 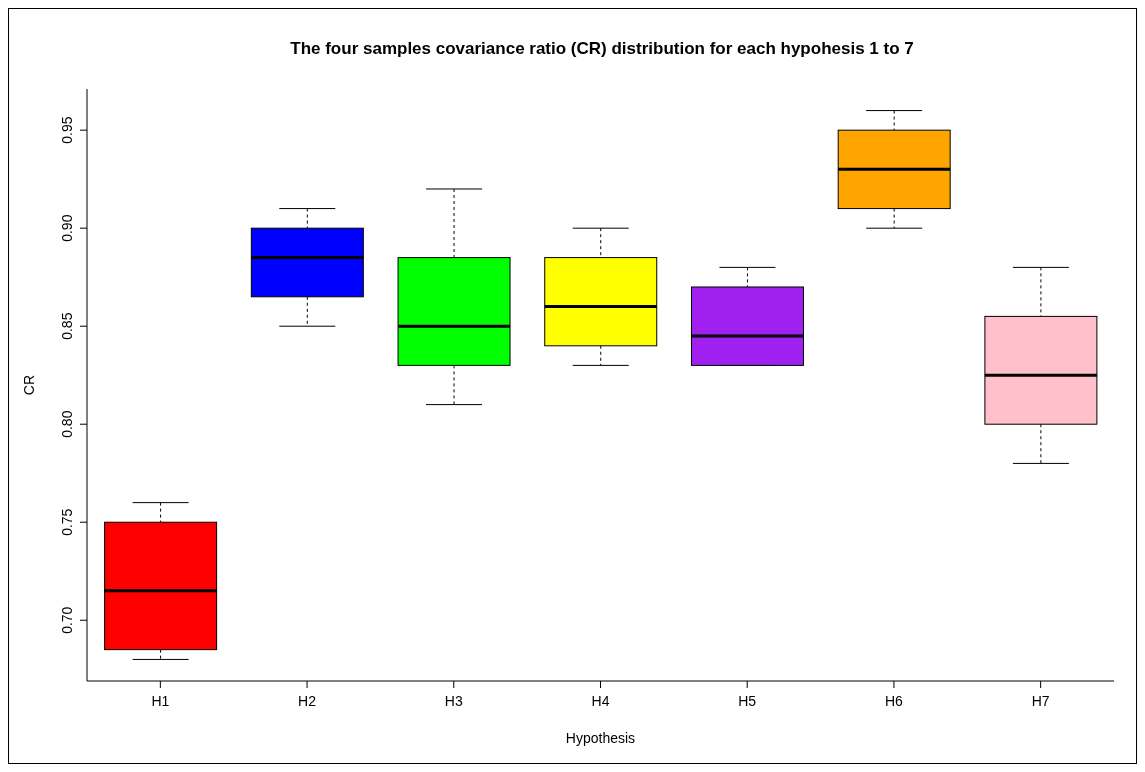 I want to click on x-tick-label: H5, so click(x=747, y=700).